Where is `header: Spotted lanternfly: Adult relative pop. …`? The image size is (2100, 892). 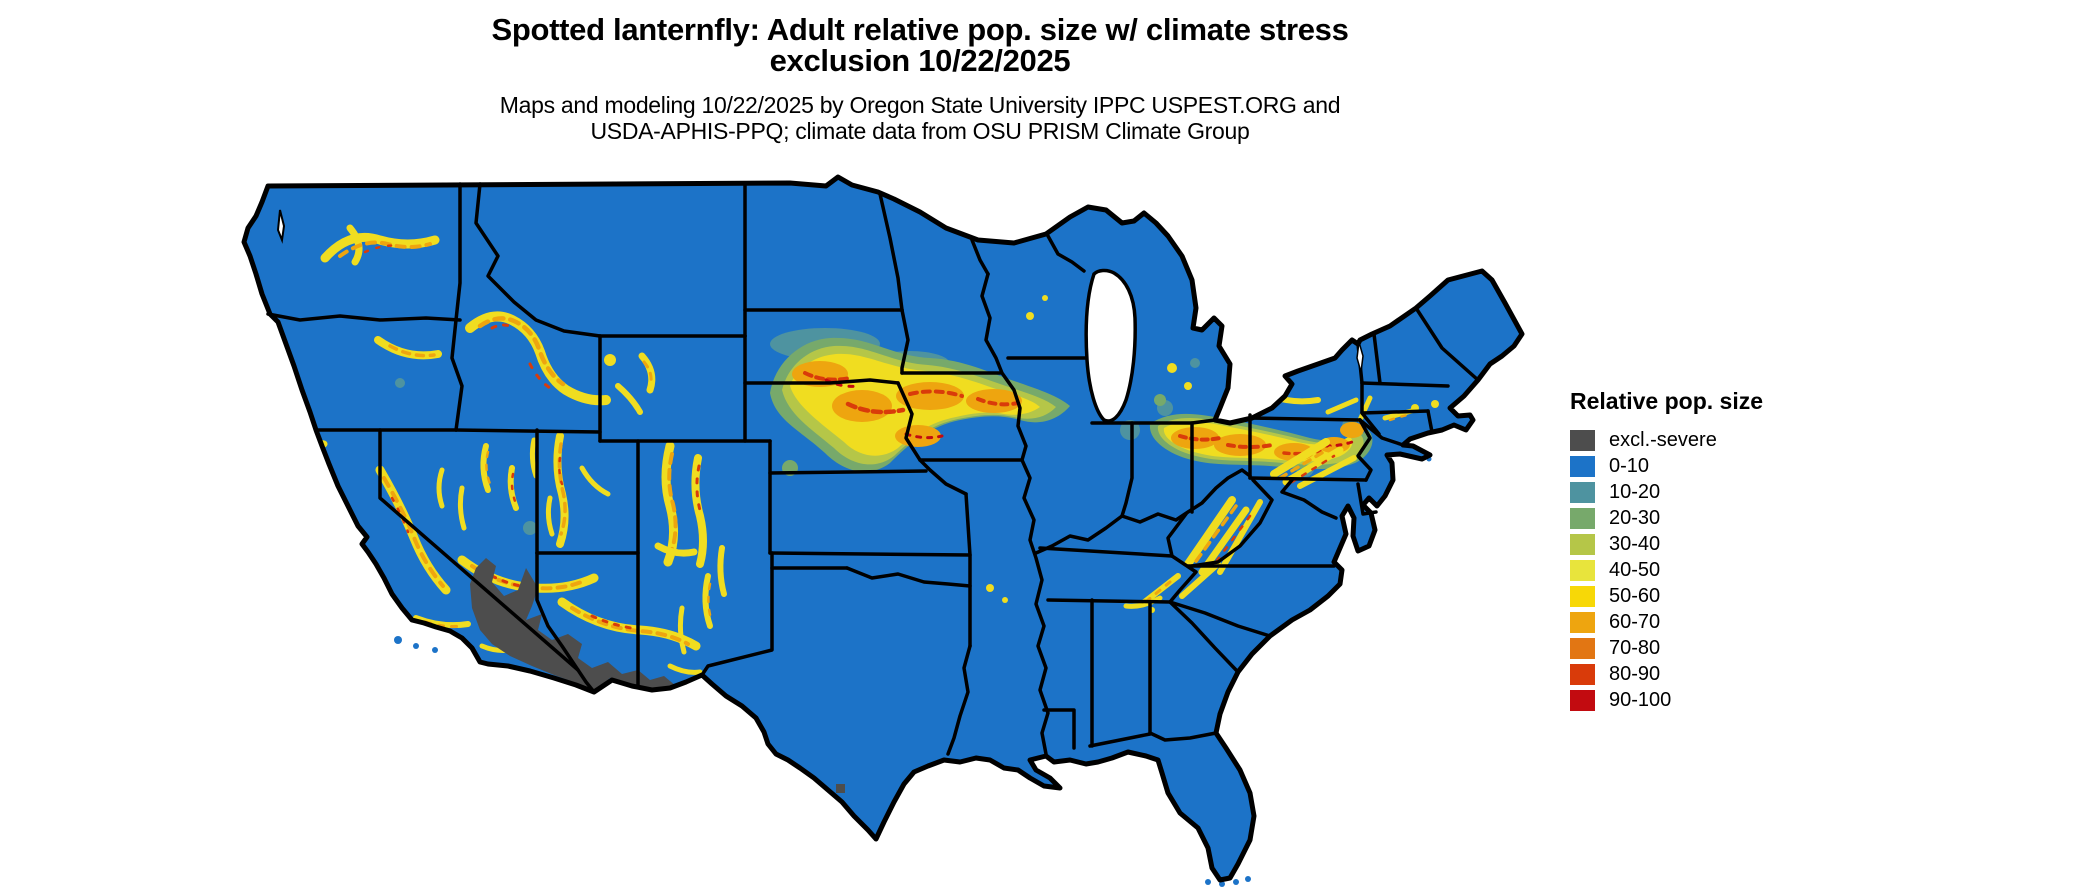
header: Spotted lanternfly: Adult relative pop. … is located at coordinates (920, 79).